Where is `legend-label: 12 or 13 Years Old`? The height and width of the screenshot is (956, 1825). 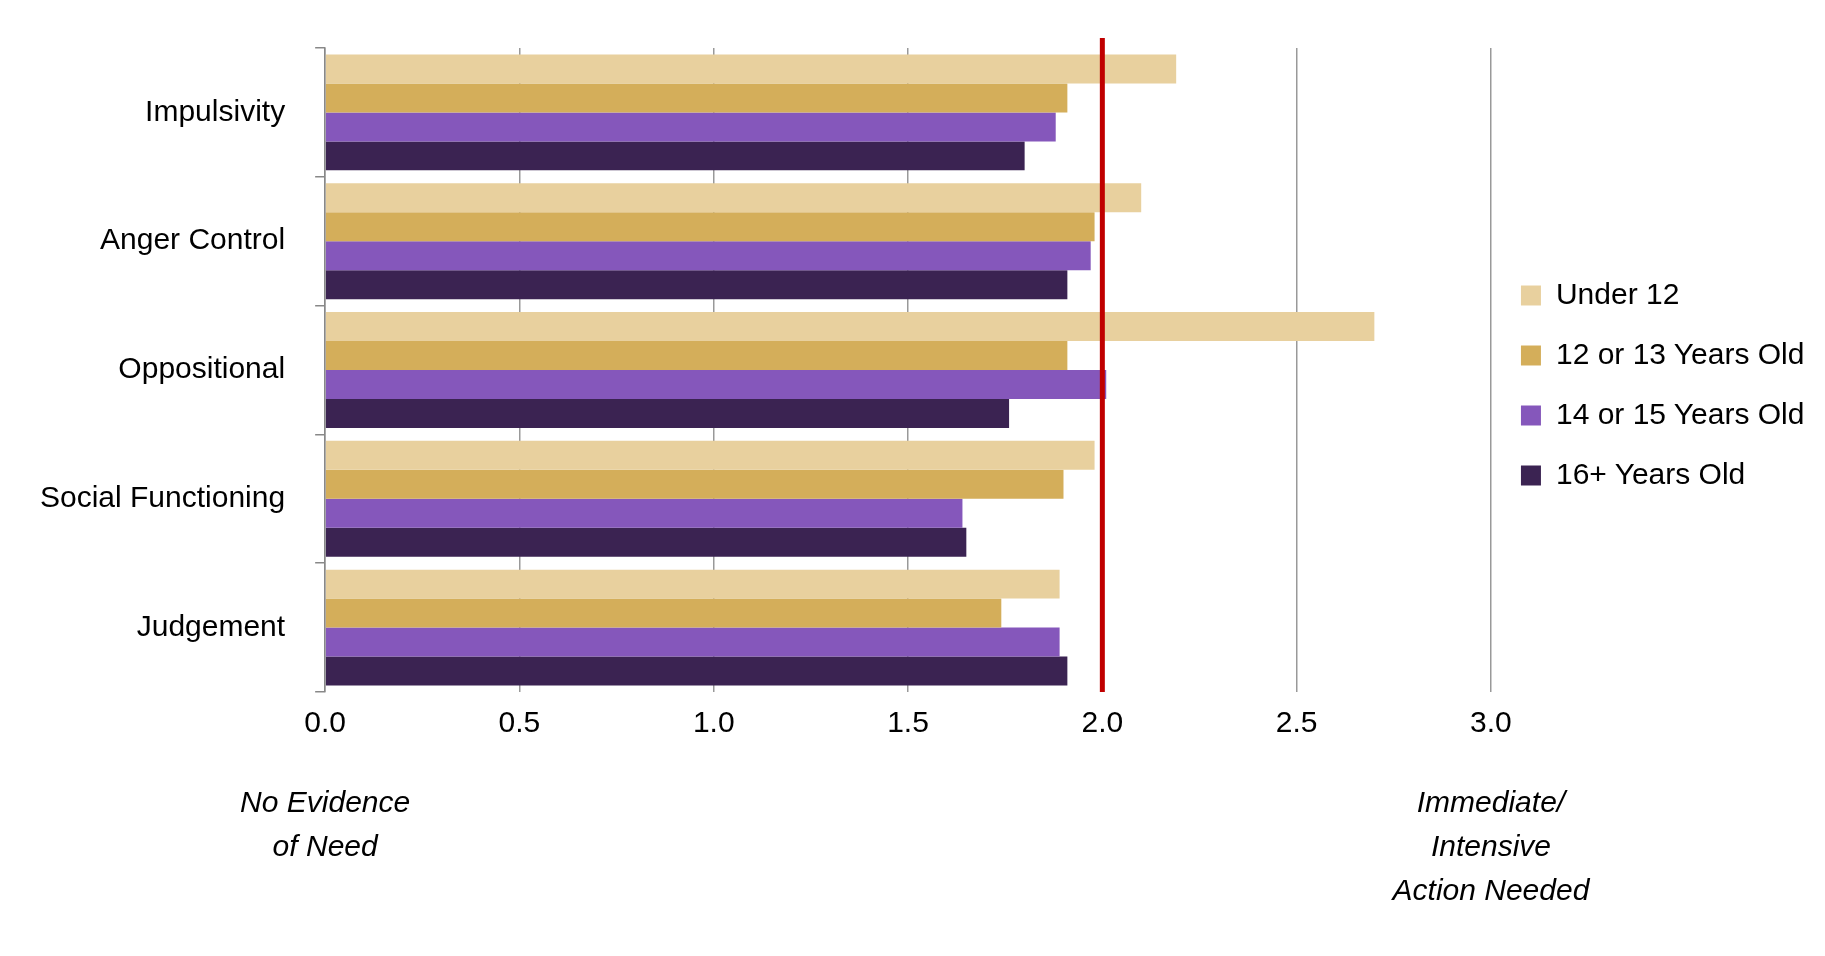
legend-label: 12 or 13 Years Old is located at coordinates (1680, 353).